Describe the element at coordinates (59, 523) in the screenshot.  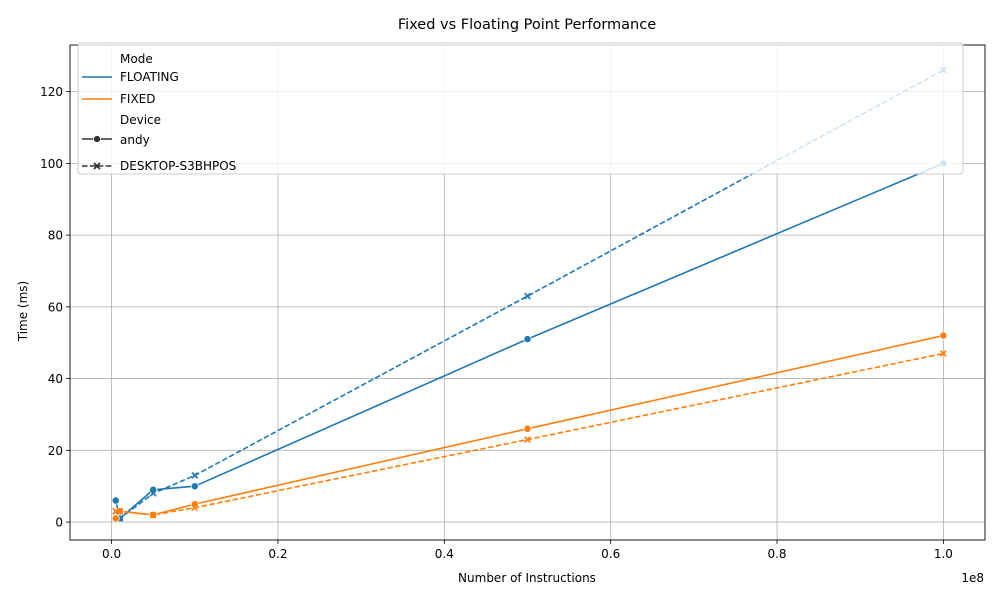
I see `y-tick-label: 0` at that location.